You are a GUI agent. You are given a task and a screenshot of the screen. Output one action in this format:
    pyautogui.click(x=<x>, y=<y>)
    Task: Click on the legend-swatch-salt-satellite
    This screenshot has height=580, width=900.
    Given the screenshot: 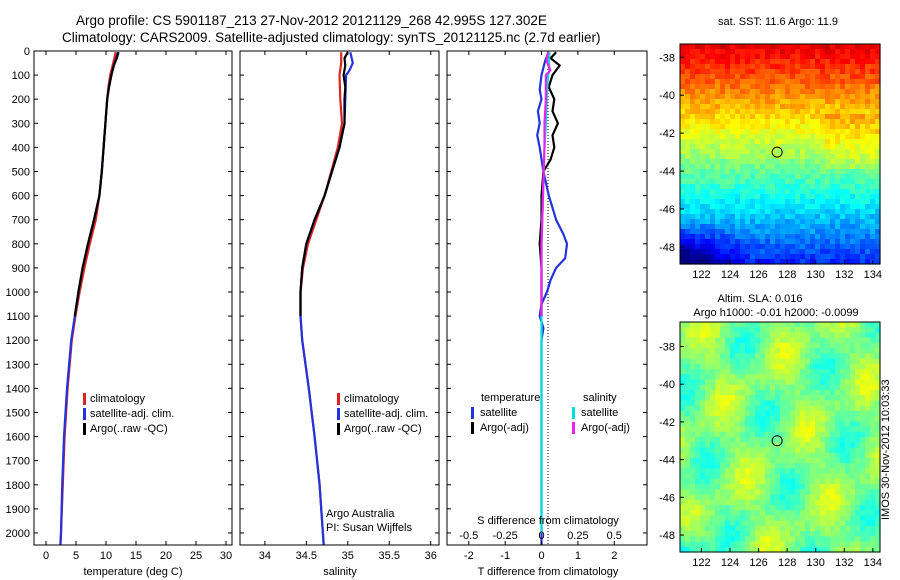 What is the action you would take?
    pyautogui.click(x=573, y=413)
    